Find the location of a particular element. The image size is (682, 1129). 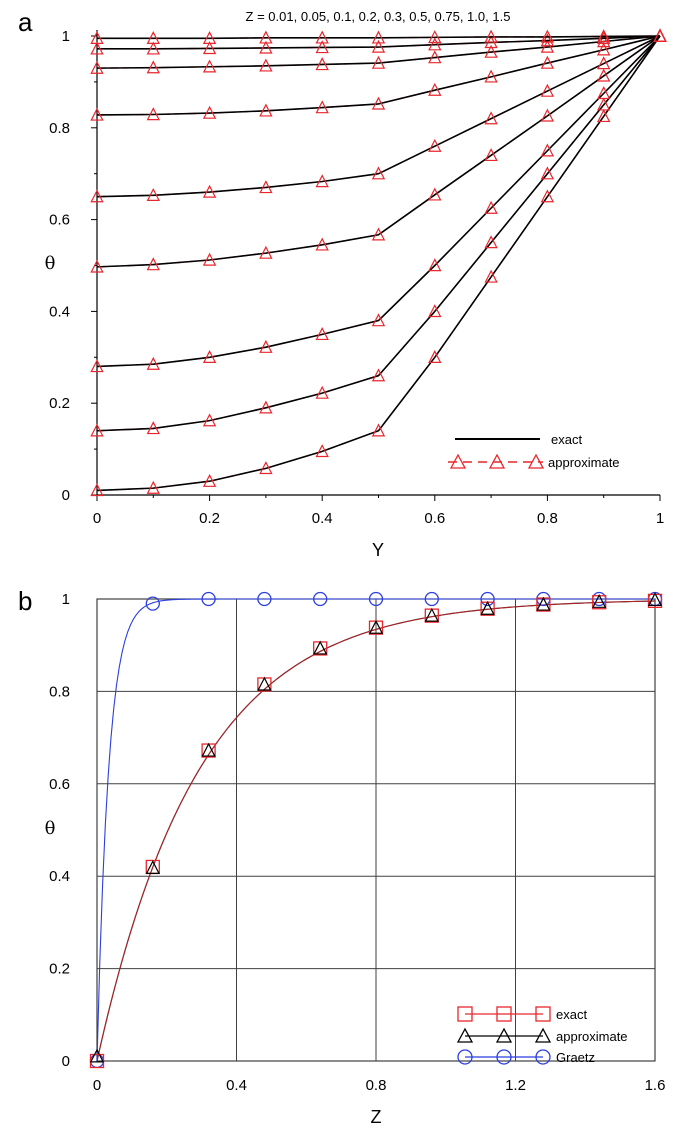

panel-b-x-tick-label: 0.8 is located at coordinates (376, 1085).